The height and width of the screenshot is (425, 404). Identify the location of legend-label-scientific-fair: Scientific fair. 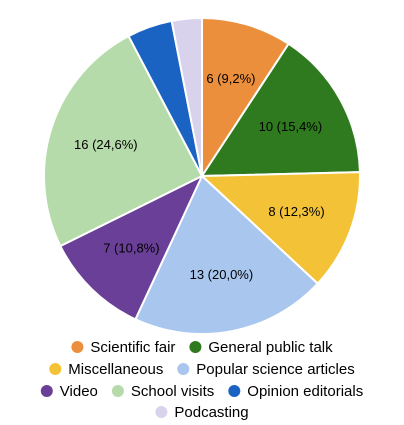
(132, 347).